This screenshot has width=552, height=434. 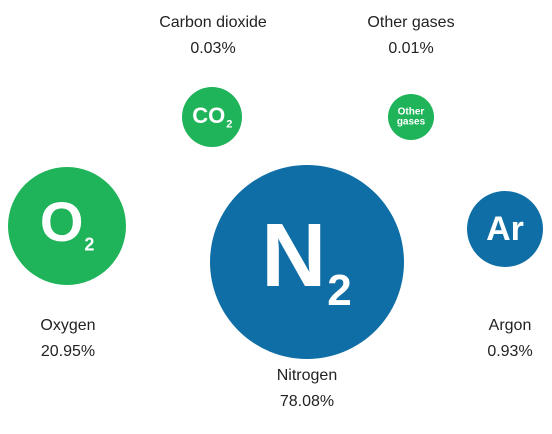 I want to click on gas-symbol: N, so click(x=293, y=256).